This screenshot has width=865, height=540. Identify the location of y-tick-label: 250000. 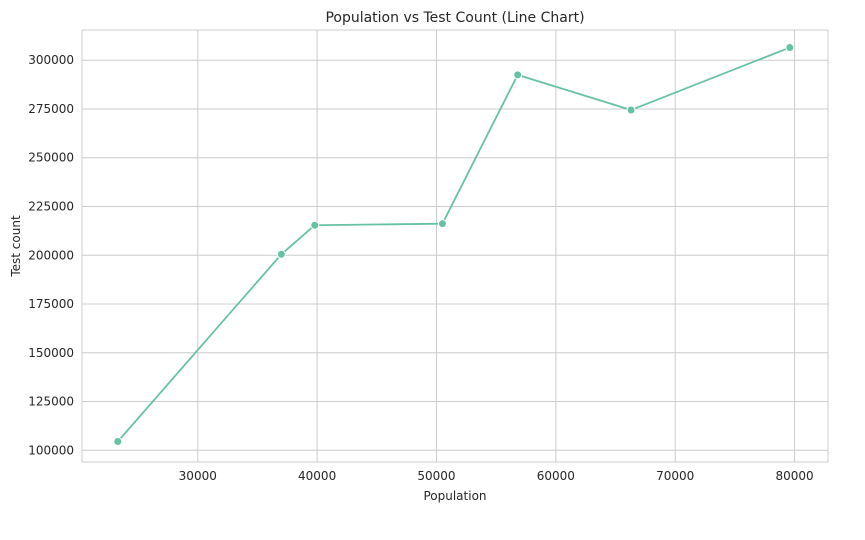
(51, 158).